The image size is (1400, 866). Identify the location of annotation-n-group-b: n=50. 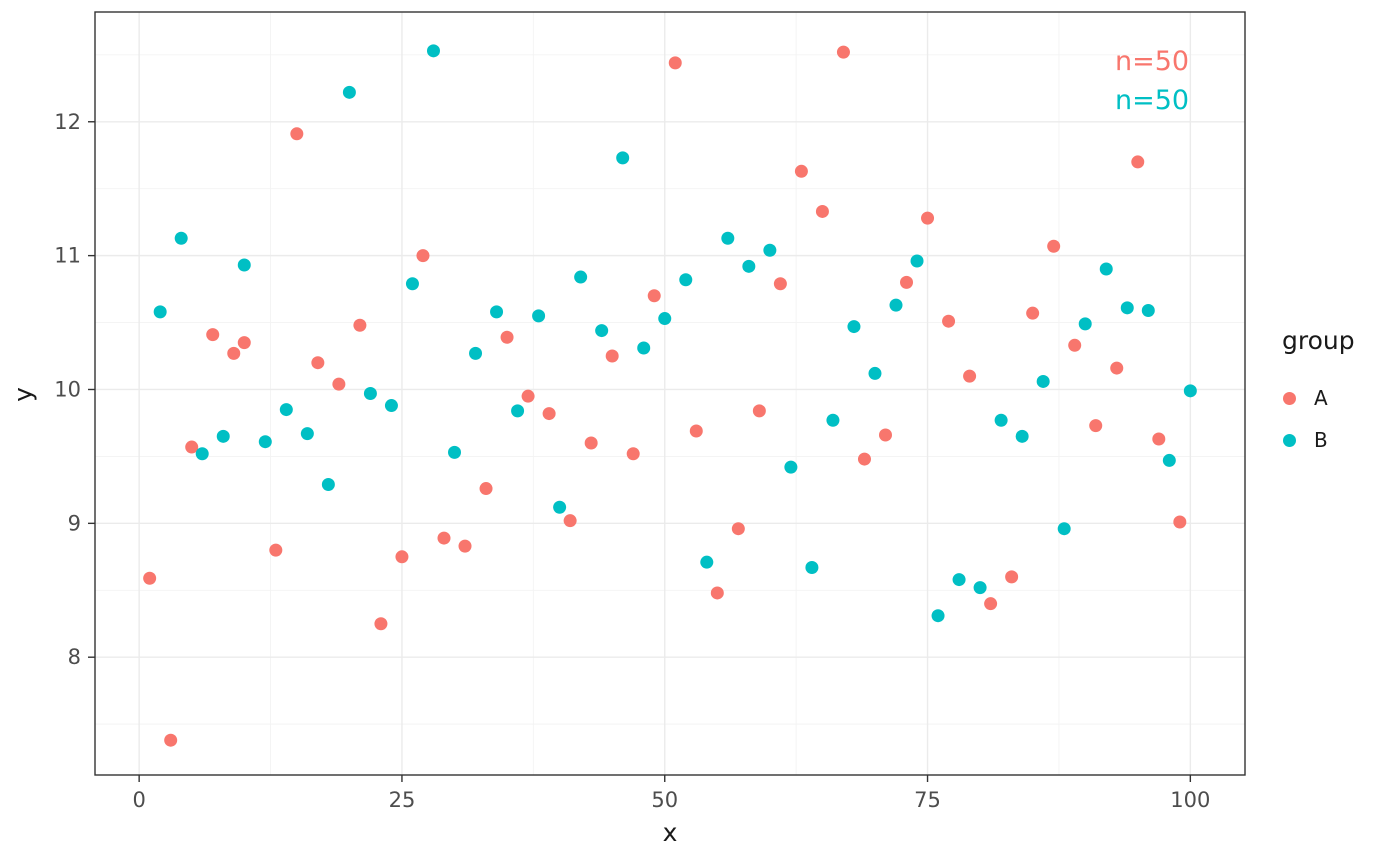
(1152, 100).